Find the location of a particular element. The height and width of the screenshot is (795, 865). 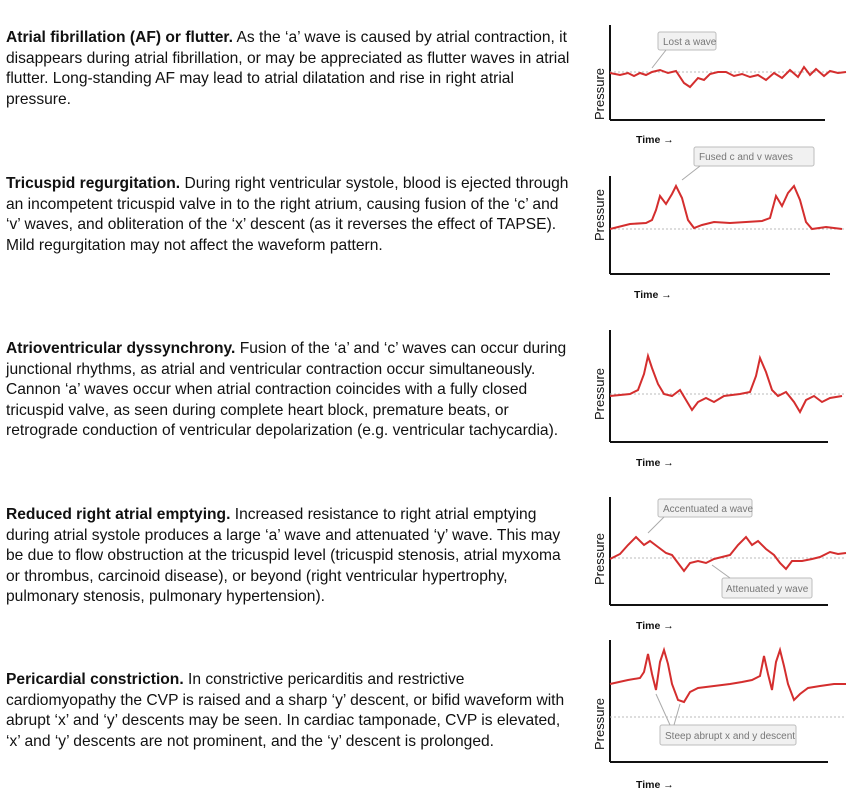

panel-tr-xlabel: Time → is located at coordinates (653, 295).